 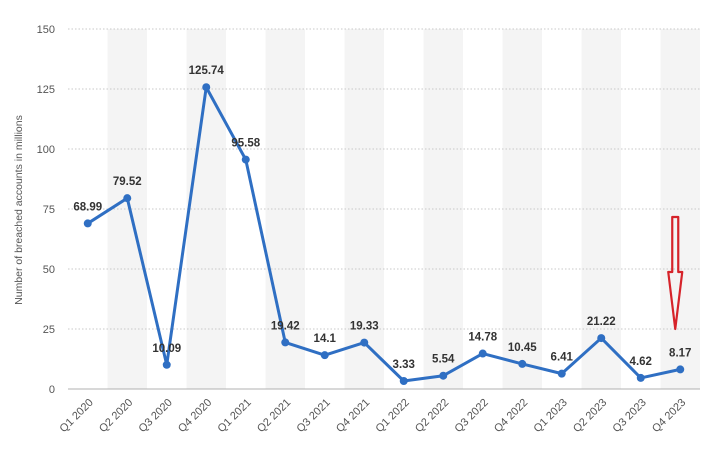 I want to click on y-tick-label: 150, so click(x=46, y=30).